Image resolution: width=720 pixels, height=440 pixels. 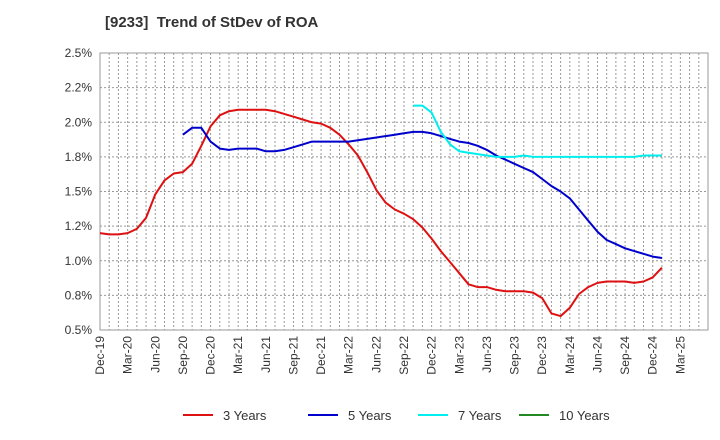 I want to click on x-tick-label: Jun-23, so click(x=487, y=354).